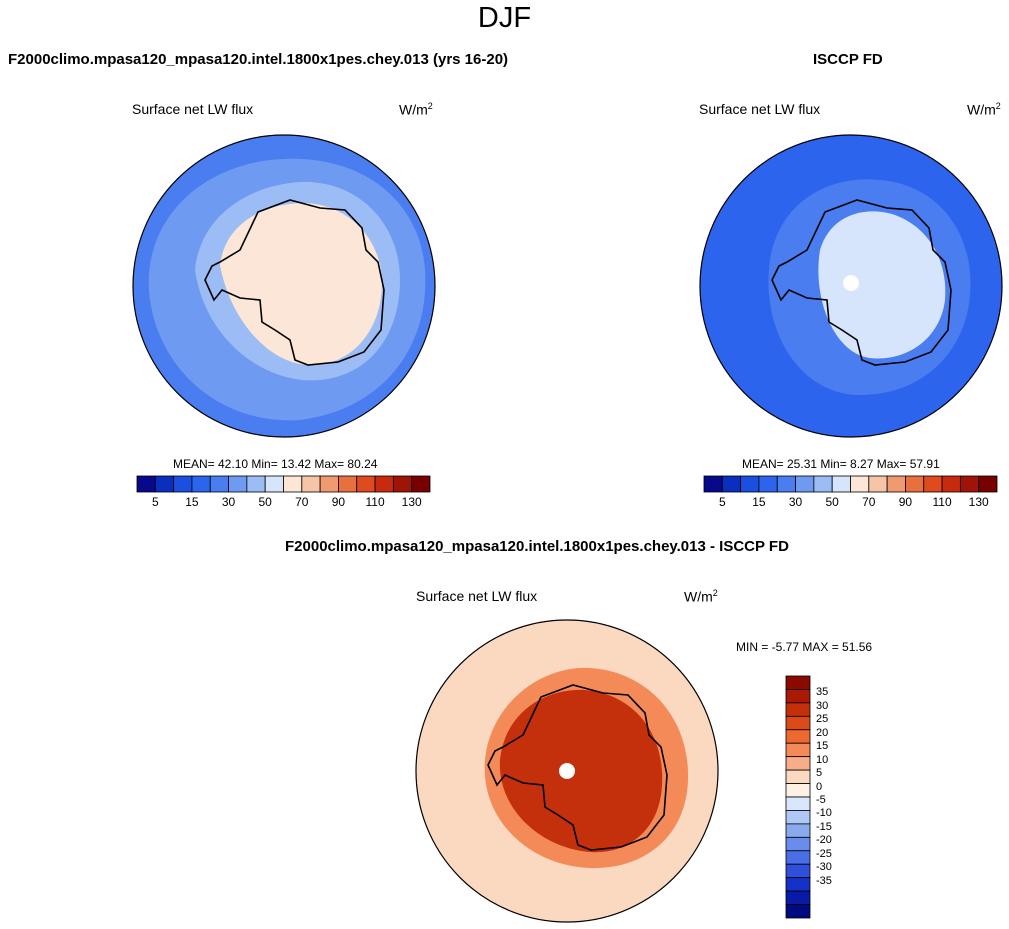  Describe the element at coordinates (821, 800) in the screenshot. I see `panel3-colorbar-tick-label: -5` at that location.